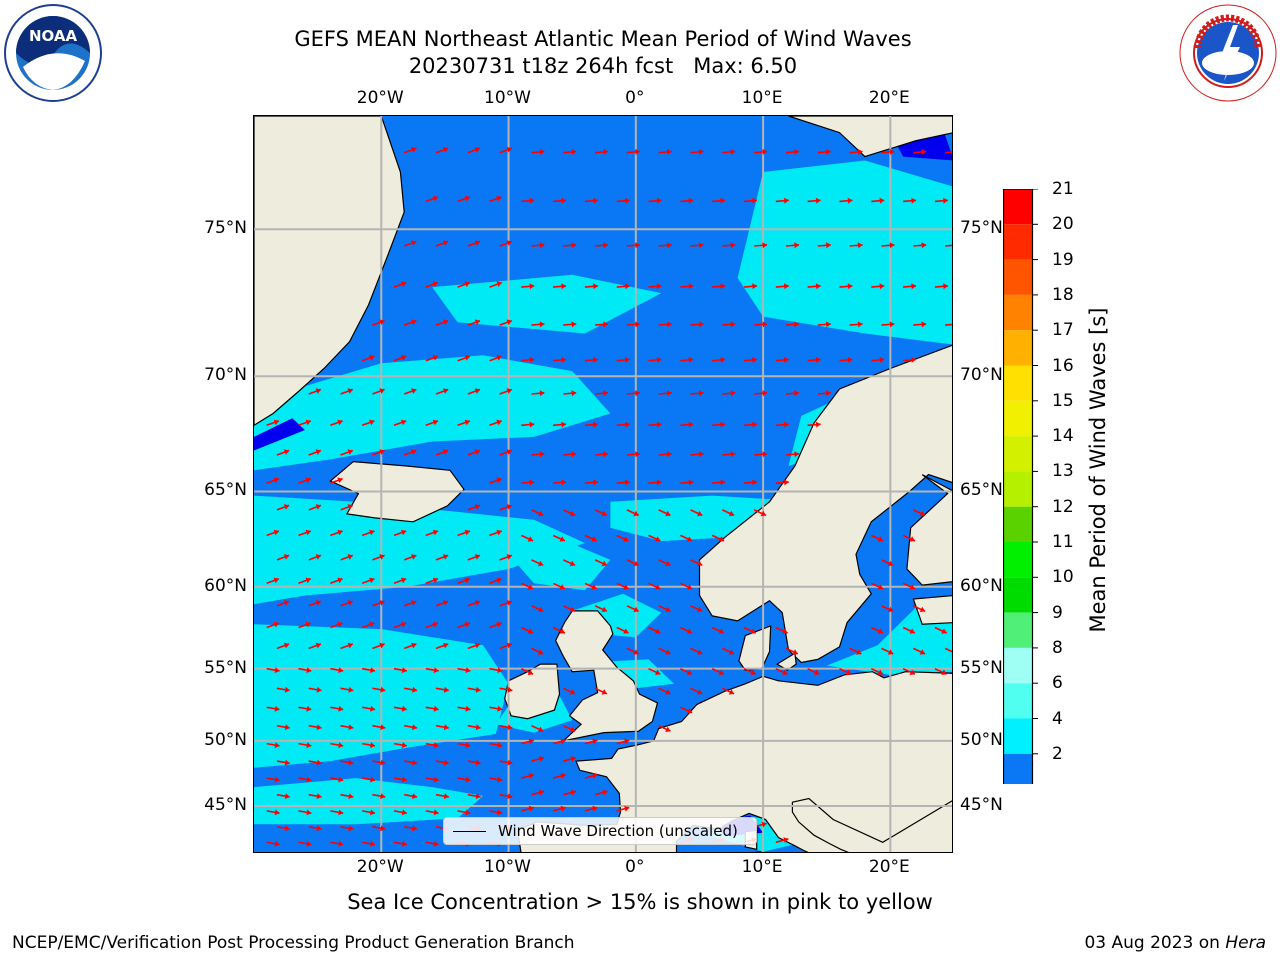  Describe the element at coordinates (1063, 294) in the screenshot. I see `colorbar-tick-label: 18` at that location.